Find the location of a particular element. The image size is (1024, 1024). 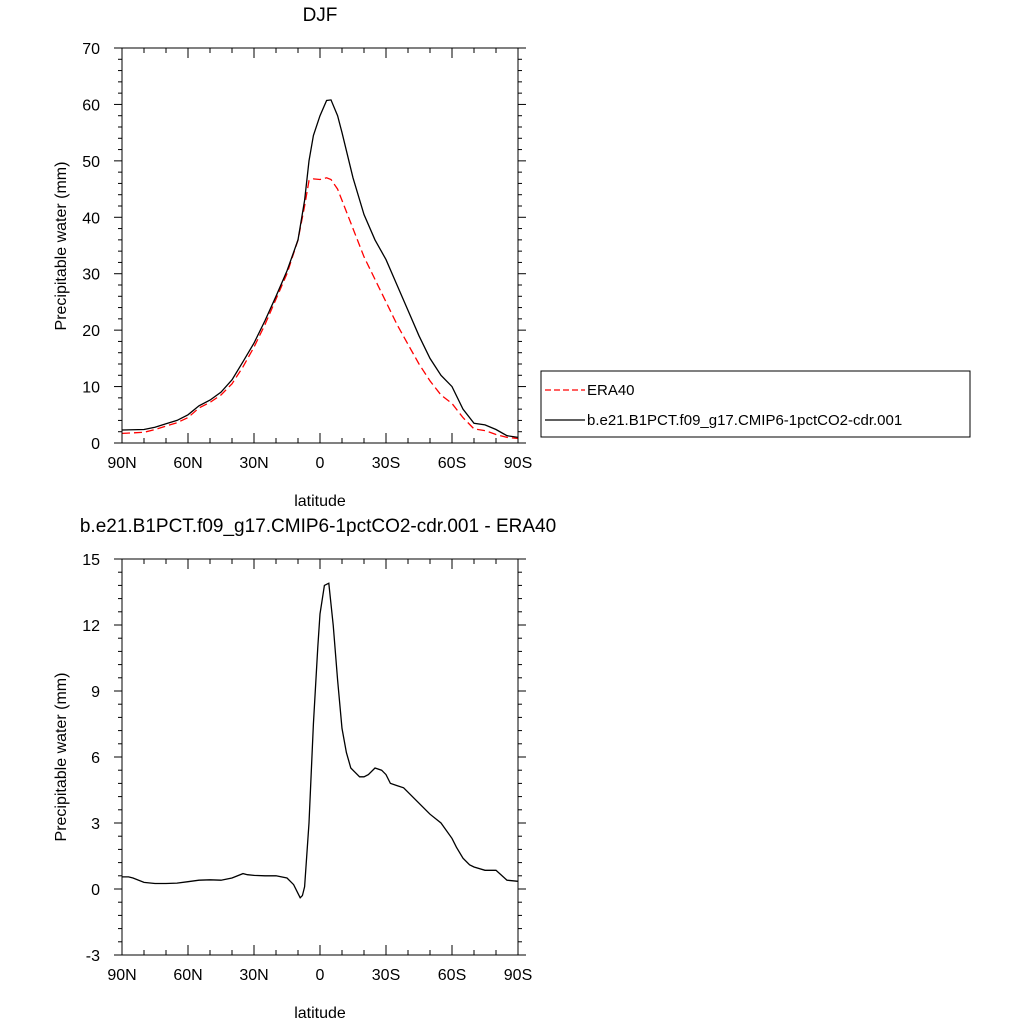

bottom-x-tick-label: 0 is located at coordinates (320, 975).